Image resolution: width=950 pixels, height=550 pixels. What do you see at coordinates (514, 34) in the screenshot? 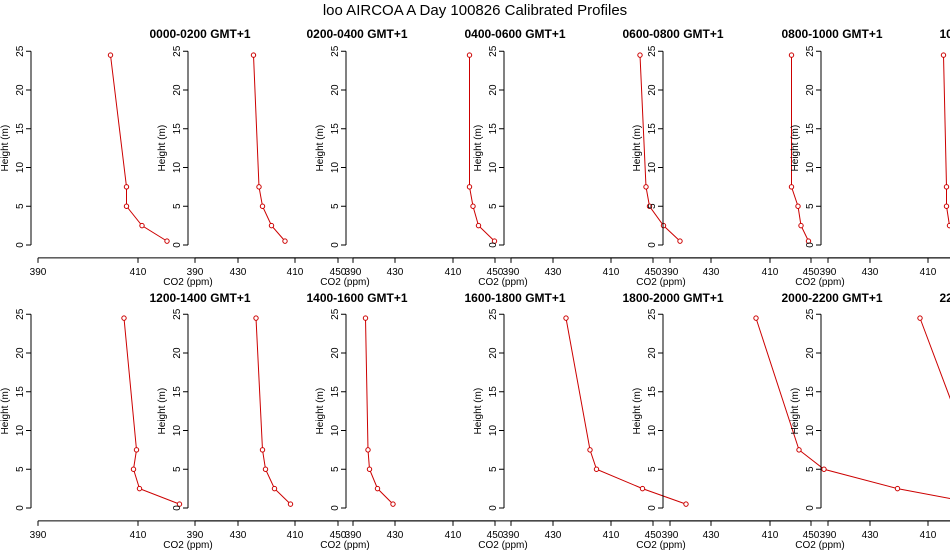
I see `panel-title: 0400-0600 GMT+1` at bounding box center [514, 34].